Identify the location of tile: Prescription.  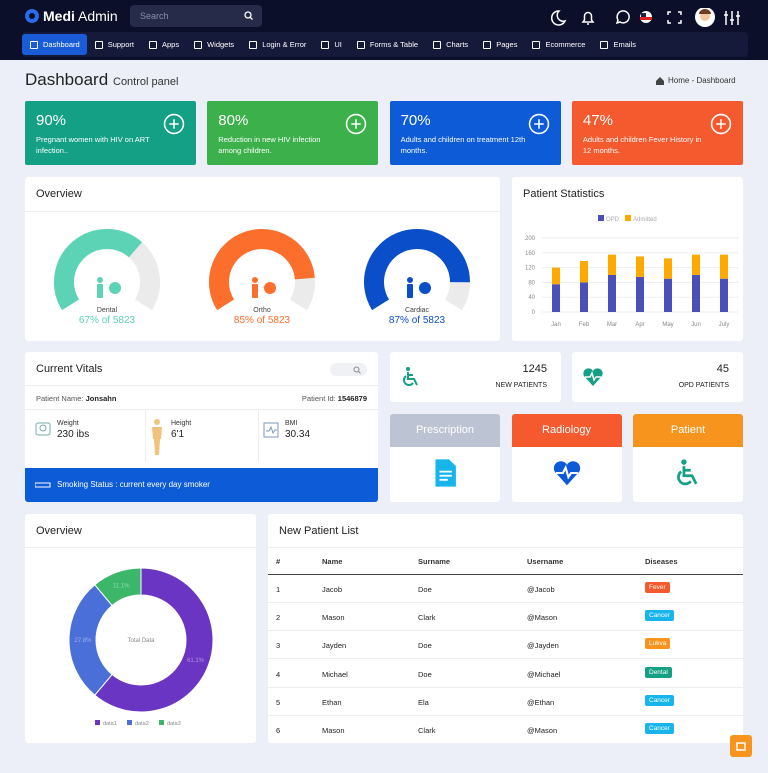
(445, 458).